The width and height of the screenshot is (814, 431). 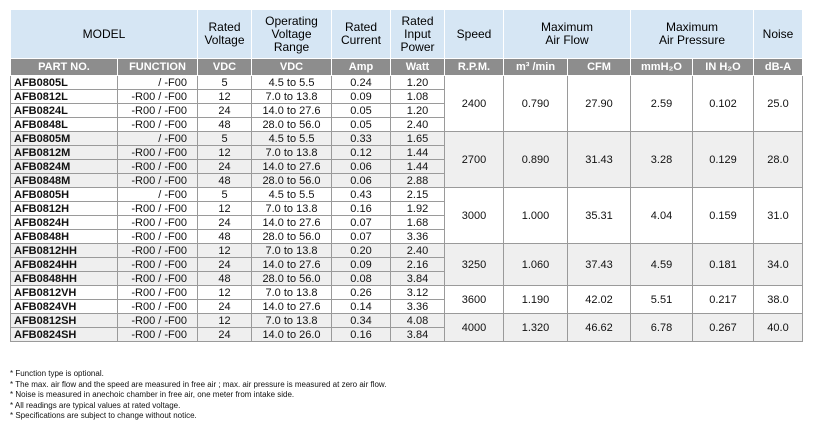 I want to click on speed: 2400, so click(x=474, y=103).